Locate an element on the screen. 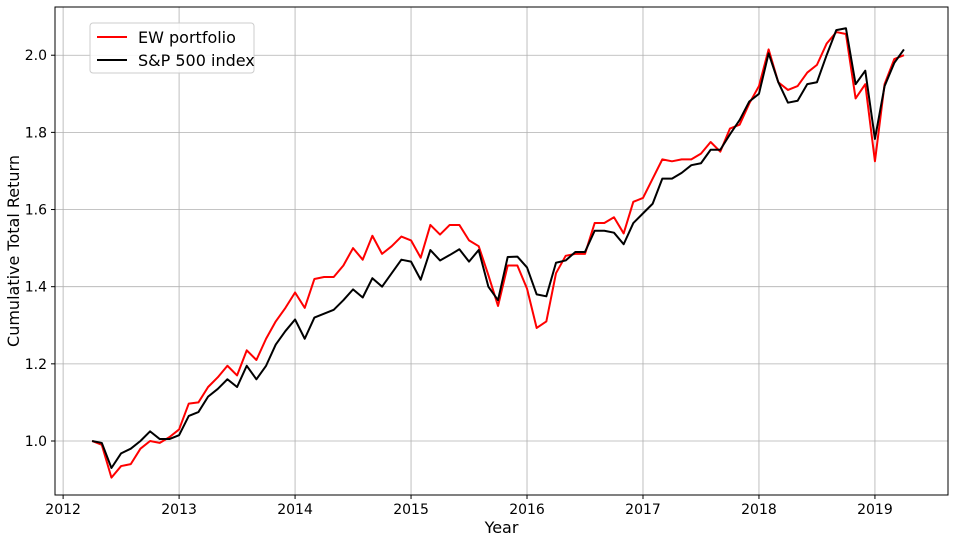 This screenshot has height=543, width=955. y-axis-label: Cumulative Total Return is located at coordinates (13, 251).